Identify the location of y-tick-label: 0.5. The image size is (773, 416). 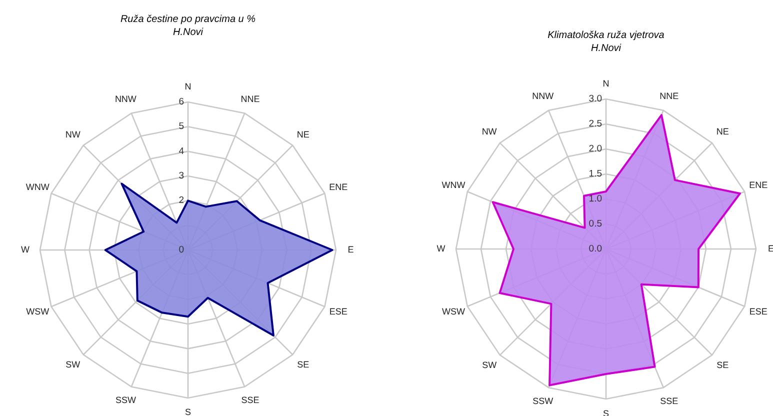
(595, 224).